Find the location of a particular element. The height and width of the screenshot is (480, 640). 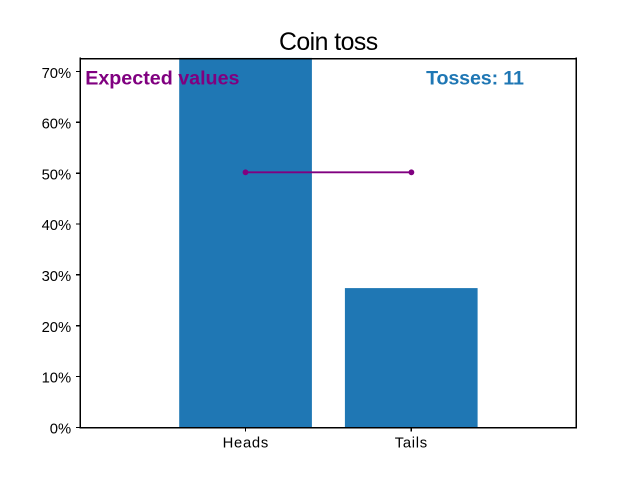

svg-text: 70% is located at coordinates (57, 74).